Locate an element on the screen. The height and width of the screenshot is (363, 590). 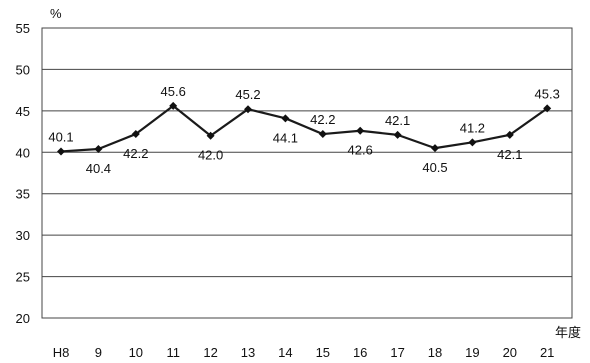
y-tick-label: 20 is located at coordinates (23, 318).